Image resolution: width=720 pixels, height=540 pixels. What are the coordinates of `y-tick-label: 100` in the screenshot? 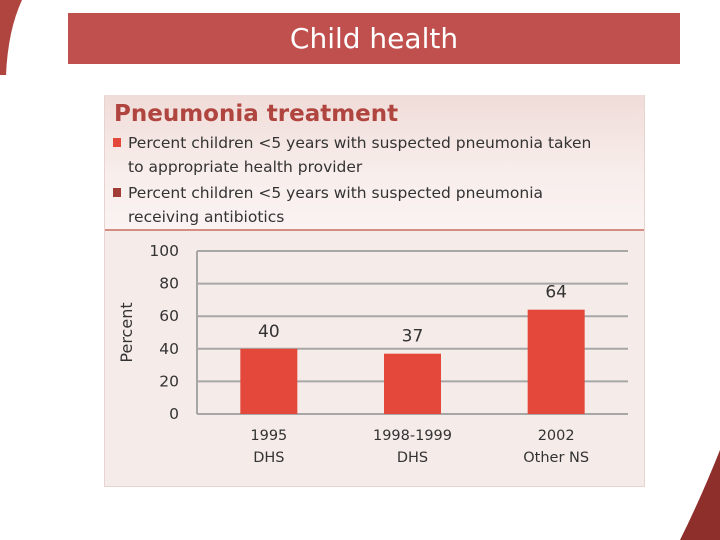 It's located at (164, 251).